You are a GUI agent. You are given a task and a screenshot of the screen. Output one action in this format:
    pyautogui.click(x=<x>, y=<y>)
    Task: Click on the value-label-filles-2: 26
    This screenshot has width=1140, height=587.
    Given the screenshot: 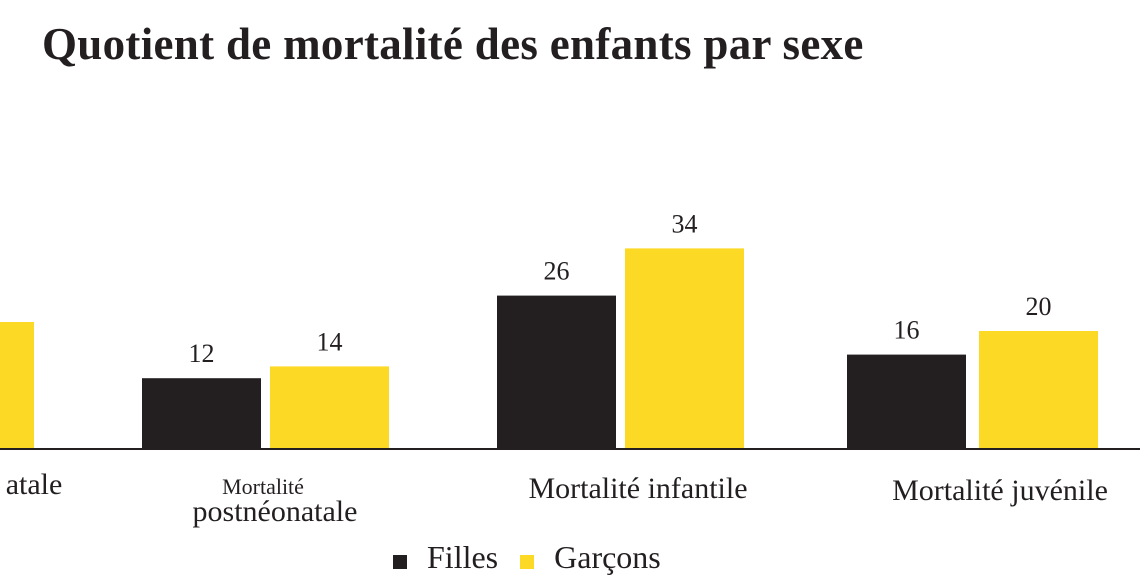 What is the action you would take?
    pyautogui.click(x=557, y=271)
    